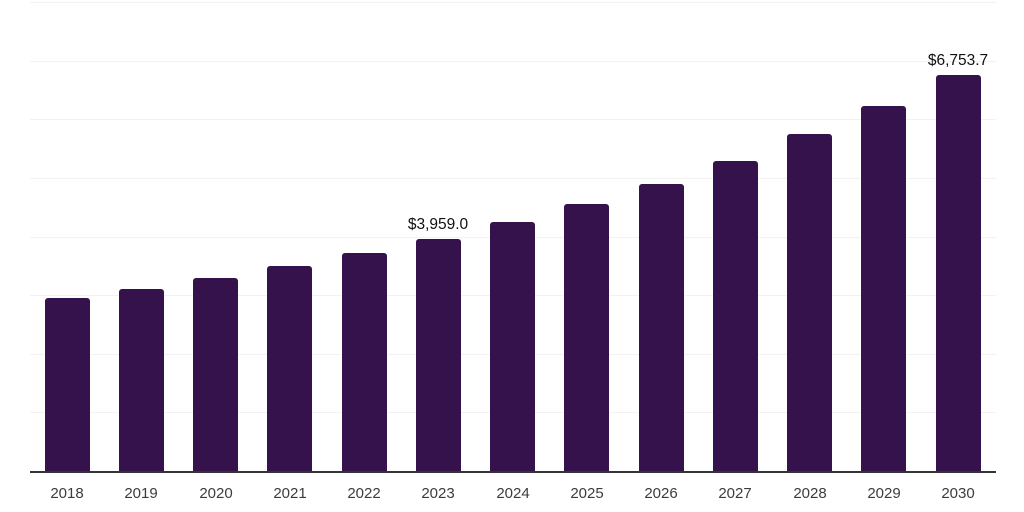 The height and width of the screenshot is (512, 1024). I want to click on x-tick-2030: 2030, so click(958, 493).